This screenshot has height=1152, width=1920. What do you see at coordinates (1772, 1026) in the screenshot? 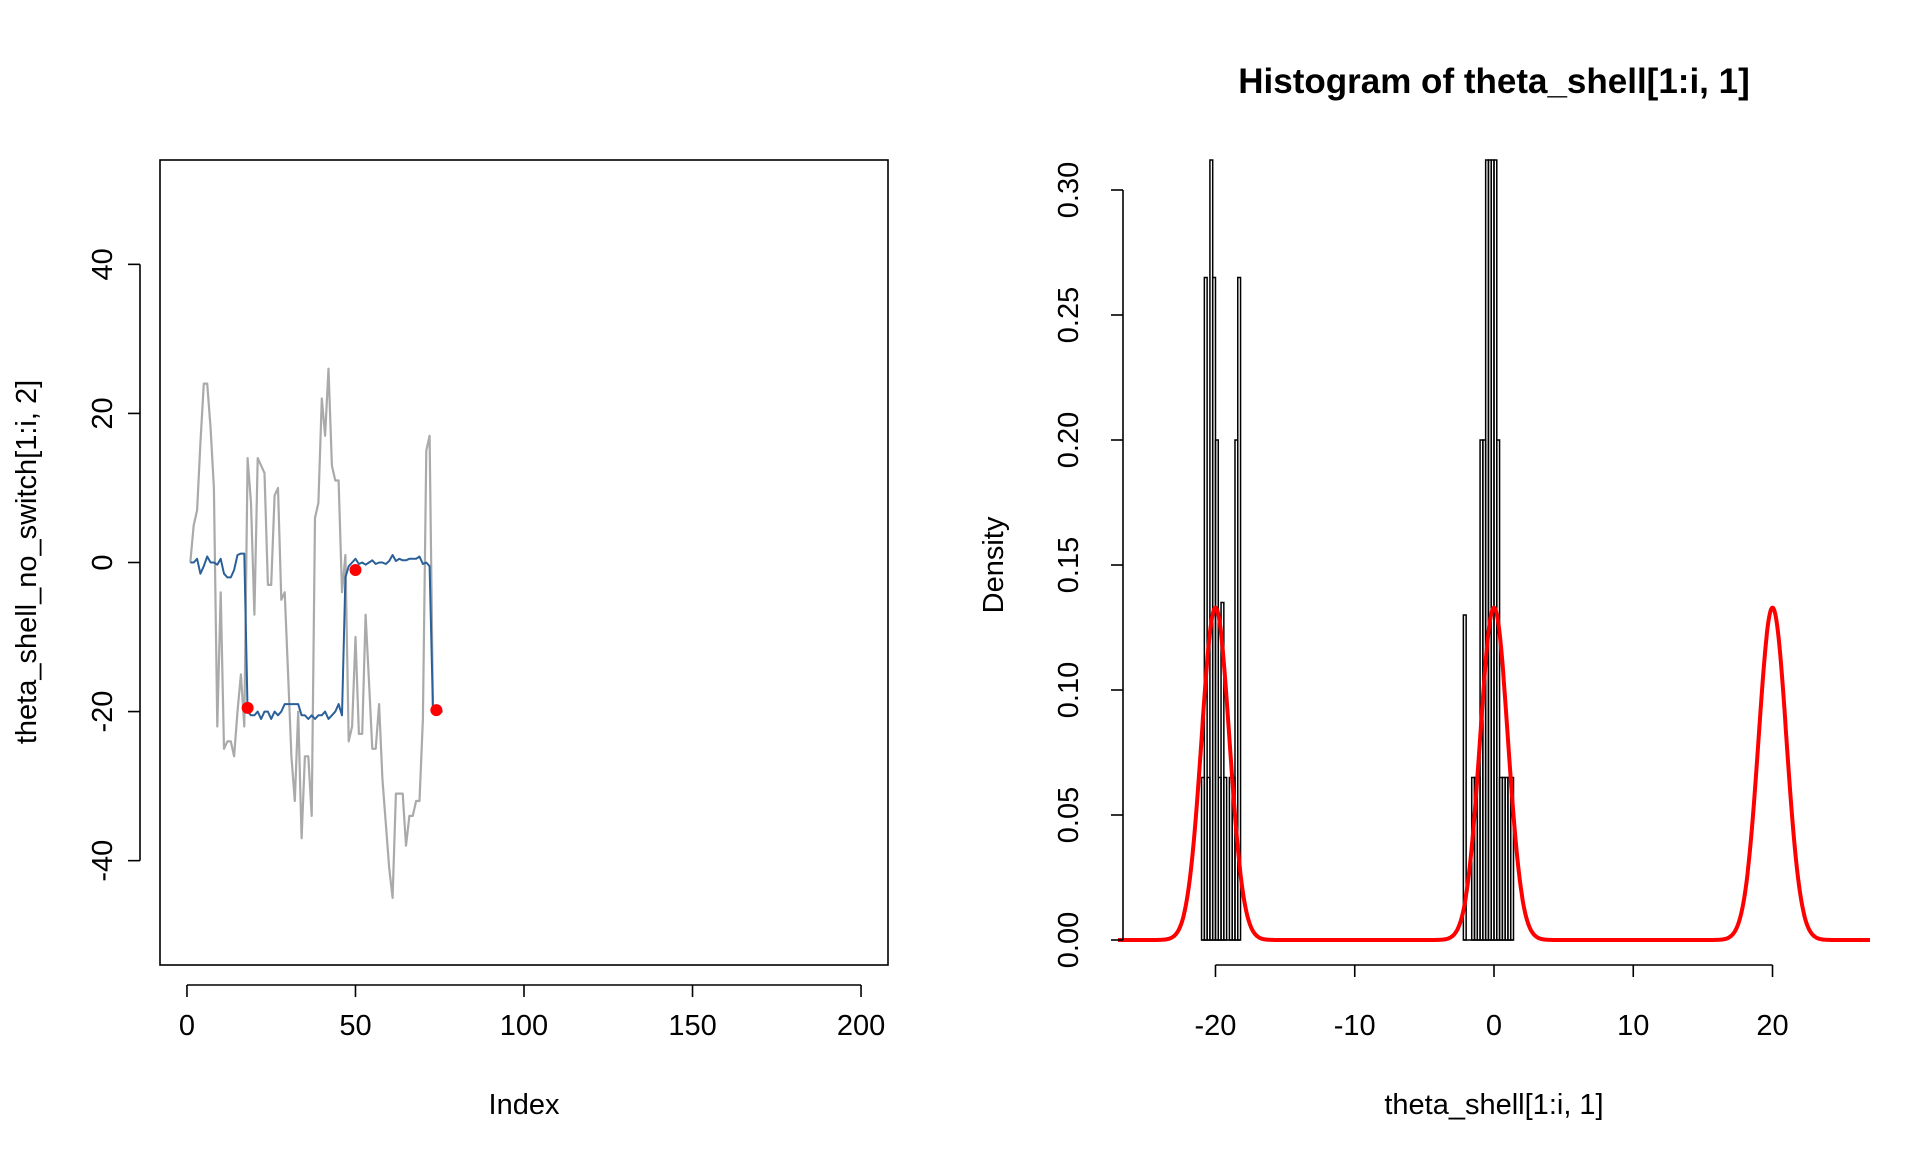
I see `x-tick-label: 20` at bounding box center [1772, 1026].